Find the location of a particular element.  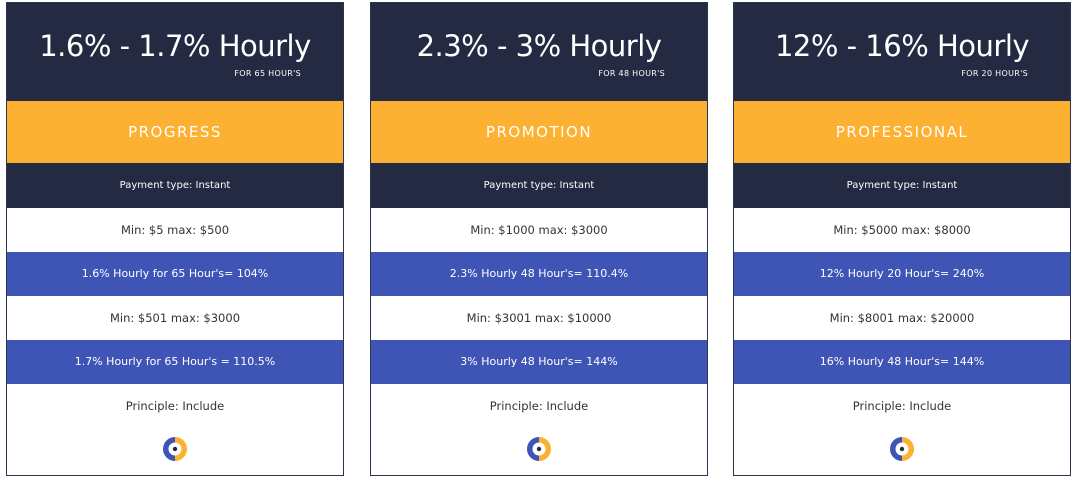

plan-duration: FOR 20 HOUR'S is located at coordinates (994, 73).